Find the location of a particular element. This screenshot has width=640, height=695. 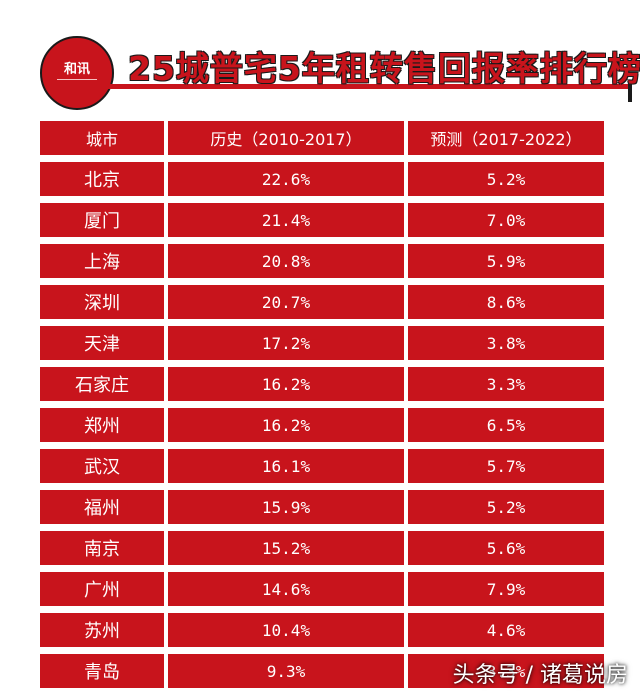

header-city: 城市 is located at coordinates (102, 138).